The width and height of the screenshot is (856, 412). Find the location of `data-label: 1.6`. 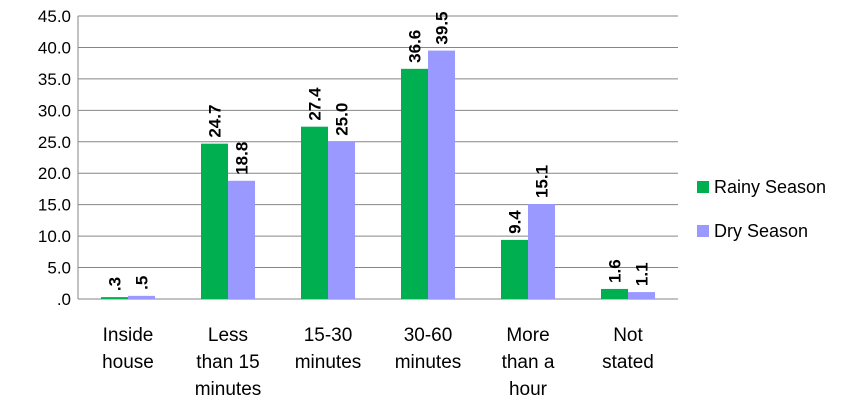

data-label: 1.6 is located at coordinates (615, 271).